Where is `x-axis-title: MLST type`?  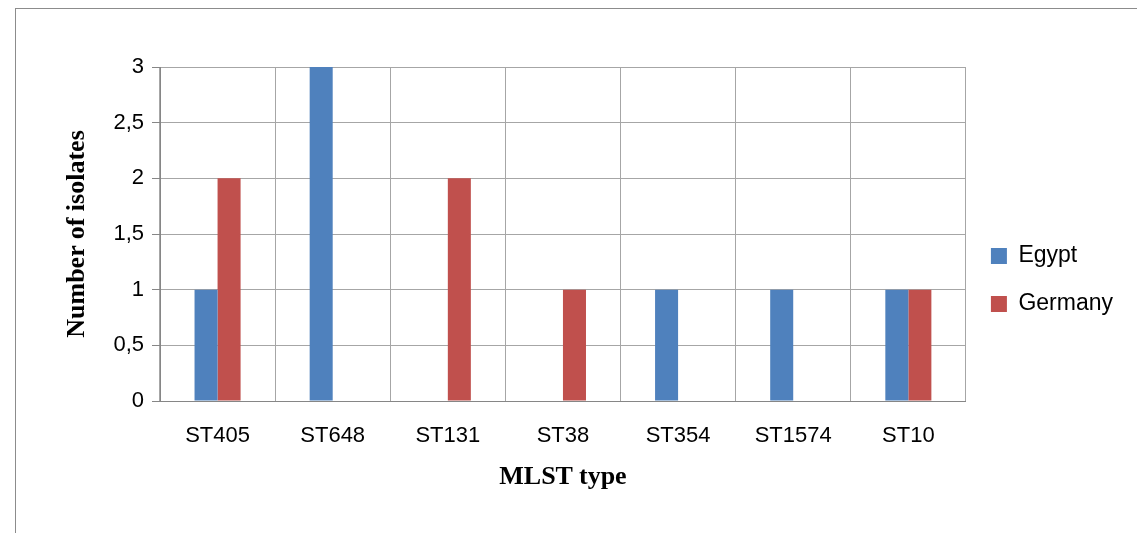
x-axis-title: MLST type is located at coordinates (563, 476).